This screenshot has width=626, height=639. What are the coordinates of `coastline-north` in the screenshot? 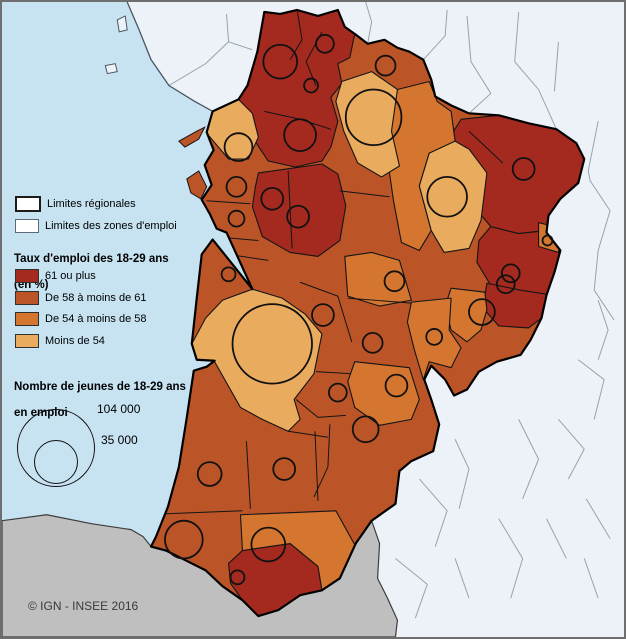 It's located at (169, 57).